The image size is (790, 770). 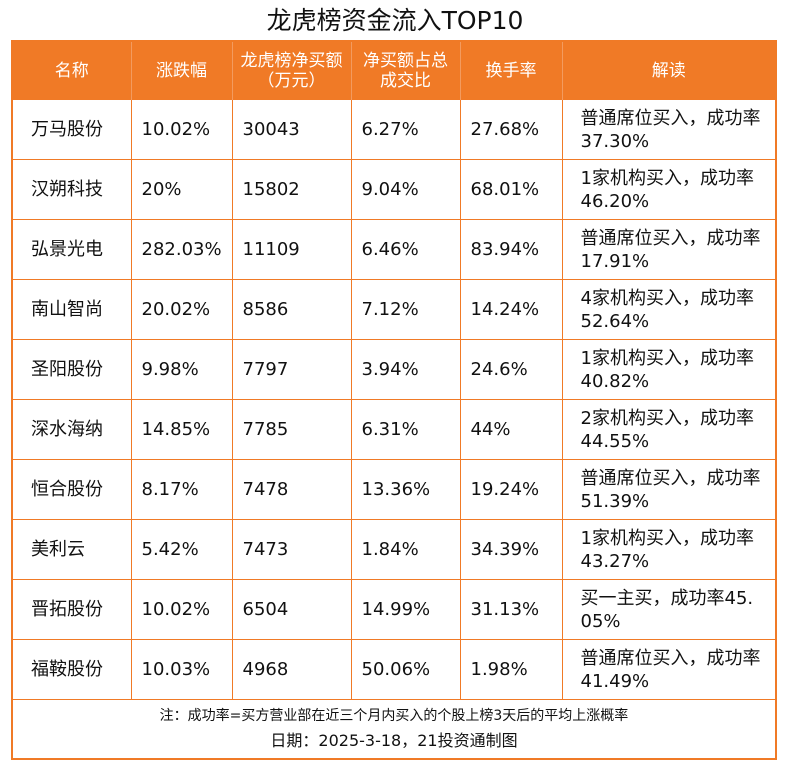 What do you see at coordinates (72, 249) in the screenshot?
I see `cell-name: 弘景光电` at bounding box center [72, 249].